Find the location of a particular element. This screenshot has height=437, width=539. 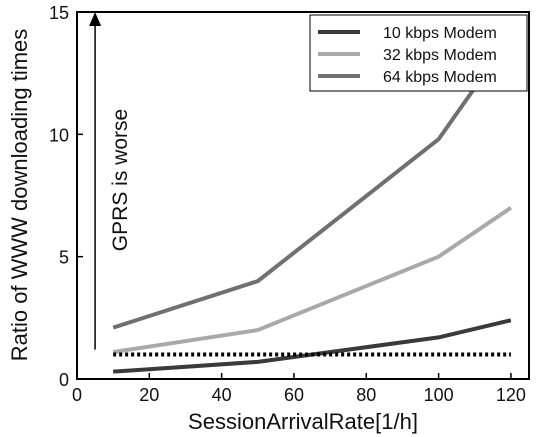

legend: 10 kbps Modem 32 kbps Modem 64 kbps Modem is located at coordinates (418, 53).